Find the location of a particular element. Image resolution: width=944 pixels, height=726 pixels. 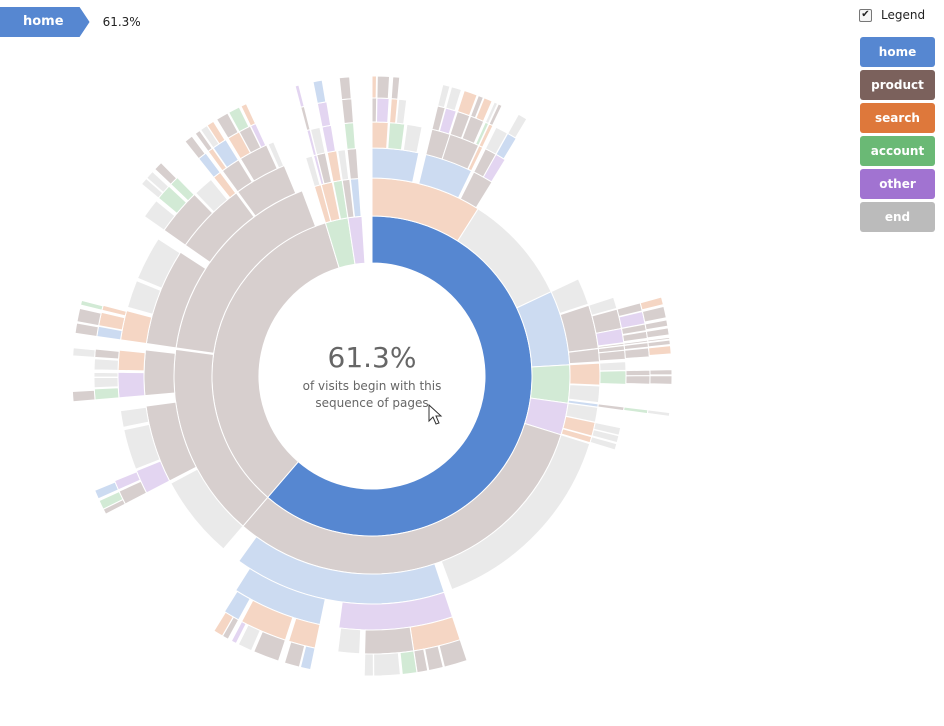

breadcrumb-item-home: home is located at coordinates (45, 22).